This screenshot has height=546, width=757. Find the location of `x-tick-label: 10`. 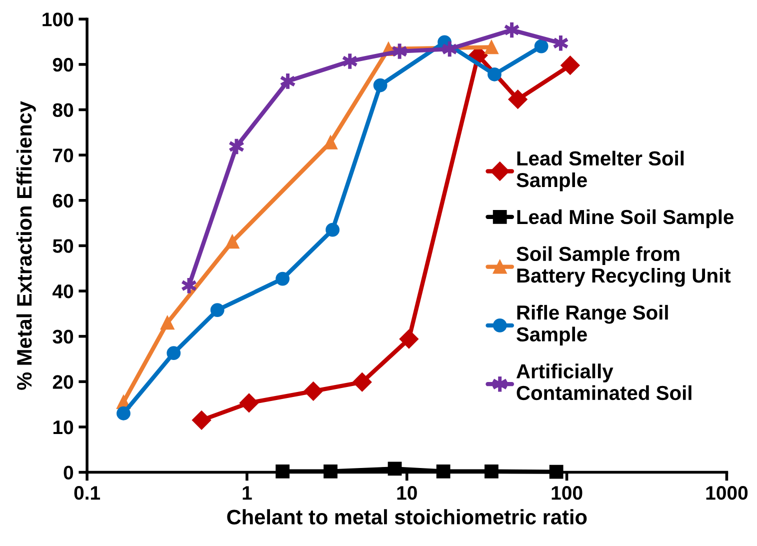

x-tick-label: 10 is located at coordinates (407, 493).